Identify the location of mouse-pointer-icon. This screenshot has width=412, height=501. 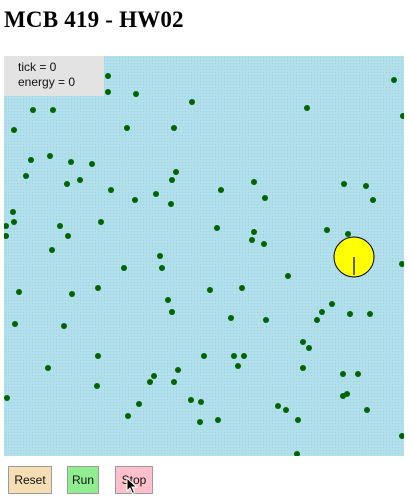
(132, 486).